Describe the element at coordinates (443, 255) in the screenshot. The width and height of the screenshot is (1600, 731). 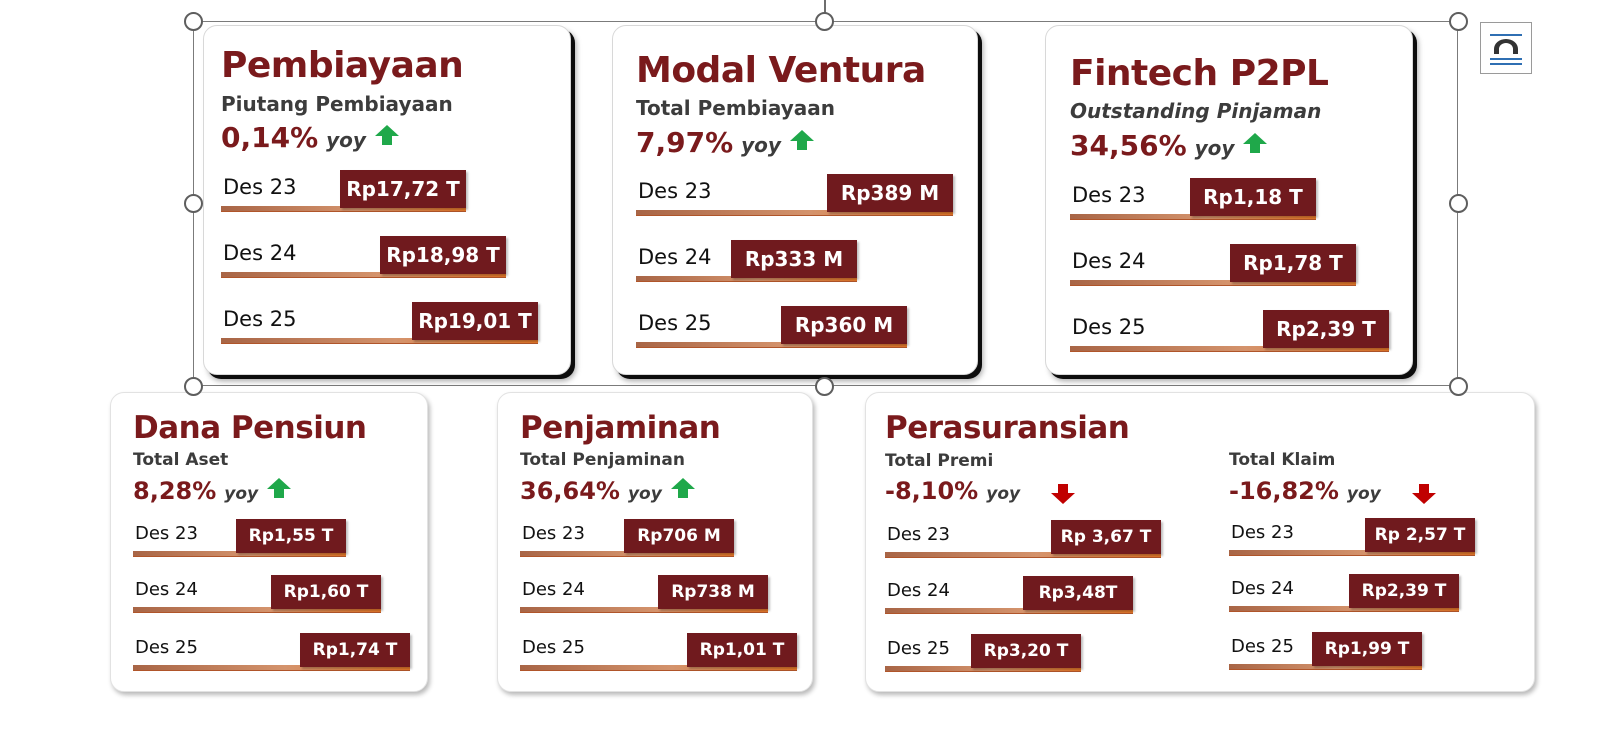
I see `value-bar: Rp18,98 T` at that location.